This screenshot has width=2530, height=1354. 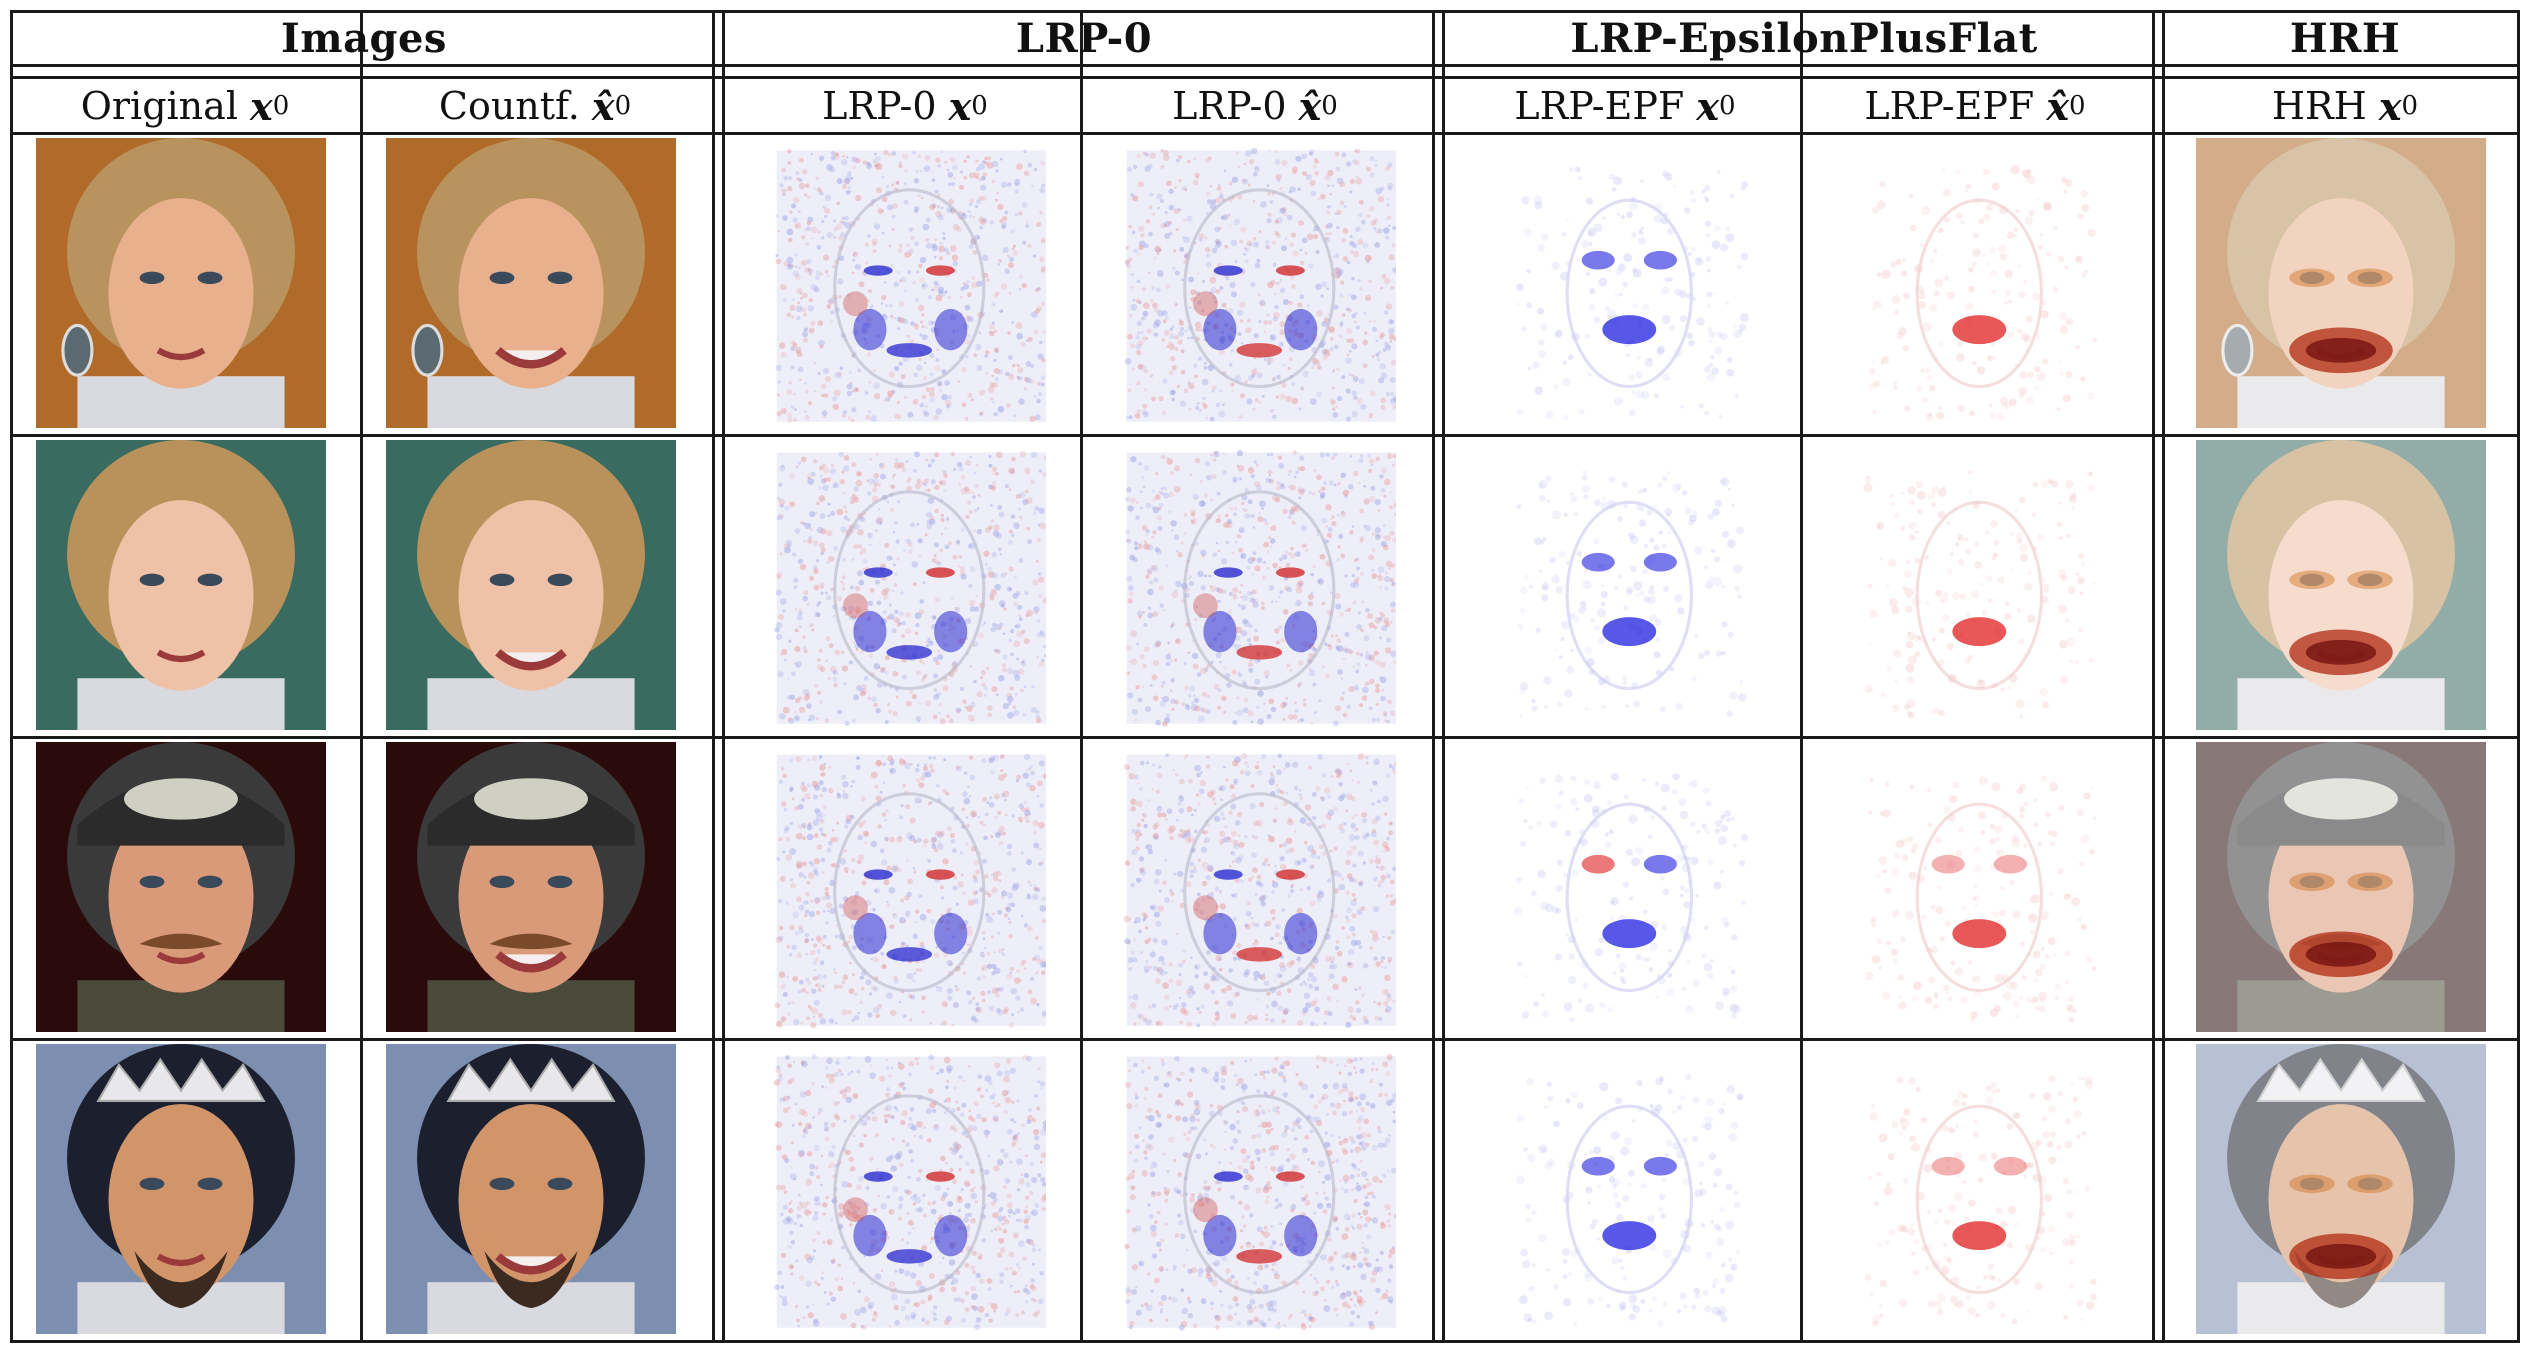 I want to click on column-header-variable: x̂, so click(x=603, y=106).